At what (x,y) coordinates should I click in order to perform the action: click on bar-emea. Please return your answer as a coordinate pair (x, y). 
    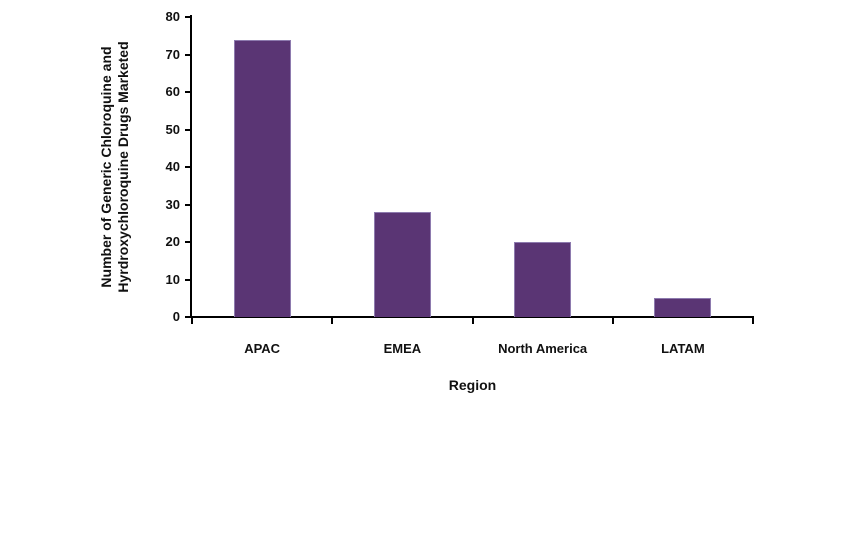
    Looking at the image, I should click on (402, 264).